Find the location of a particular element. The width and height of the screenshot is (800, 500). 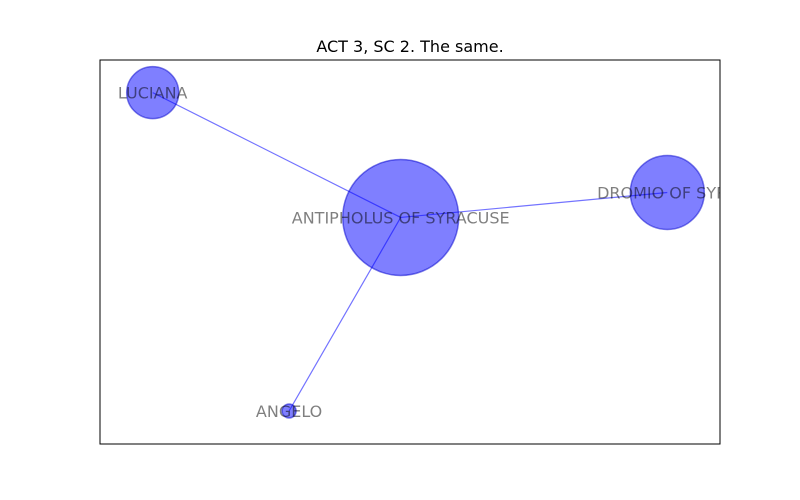

node-label-dromio: DROMIO OF SYRA is located at coordinates (667, 192).